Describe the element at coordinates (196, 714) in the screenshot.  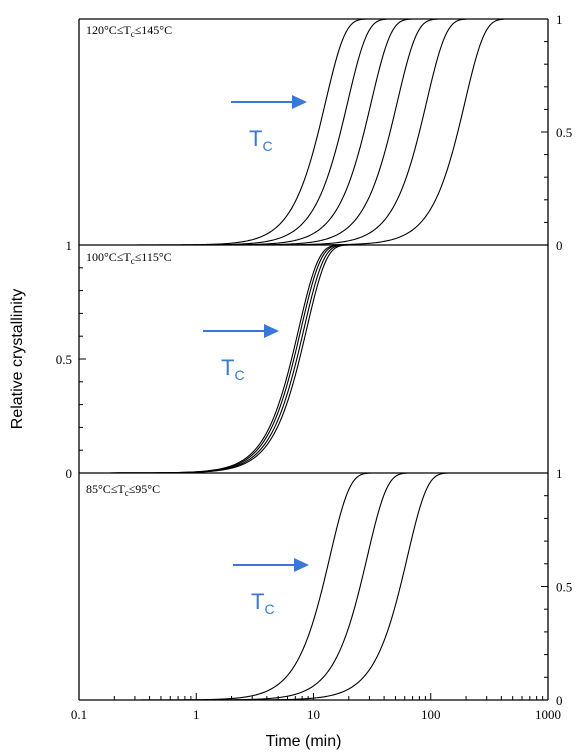
I see `x-tick-label: 1` at that location.